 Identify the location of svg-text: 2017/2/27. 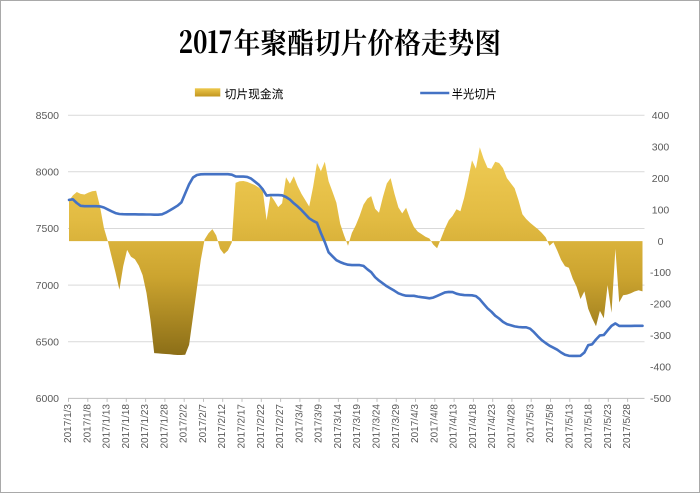
(280, 426).